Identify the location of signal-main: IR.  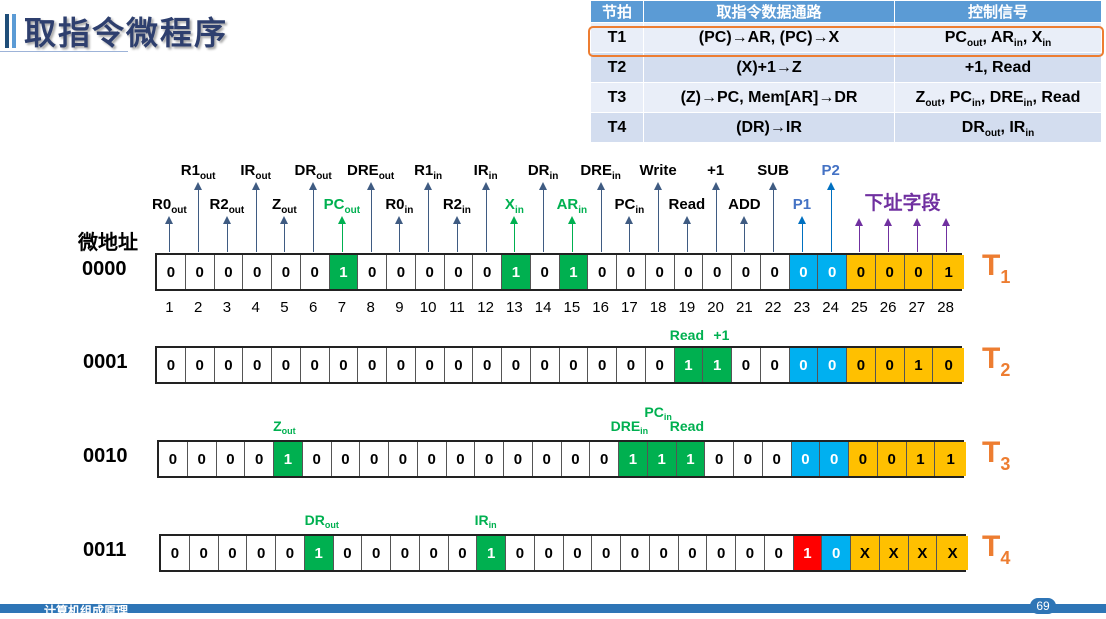
(481, 520).